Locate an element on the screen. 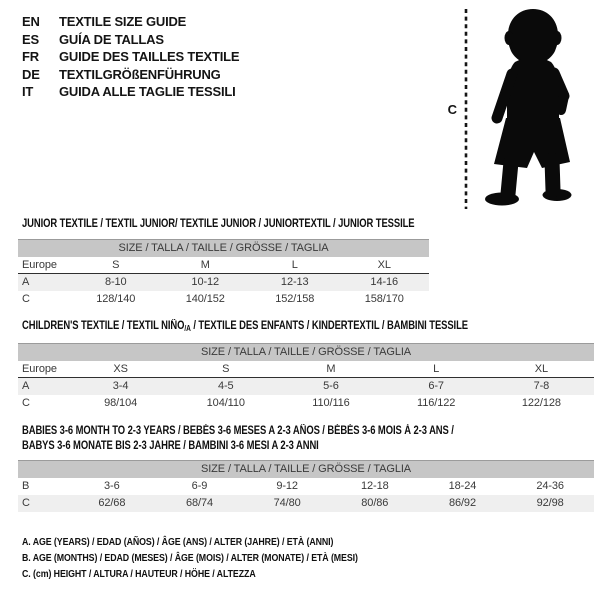  lang-code: ES is located at coordinates (30, 39).